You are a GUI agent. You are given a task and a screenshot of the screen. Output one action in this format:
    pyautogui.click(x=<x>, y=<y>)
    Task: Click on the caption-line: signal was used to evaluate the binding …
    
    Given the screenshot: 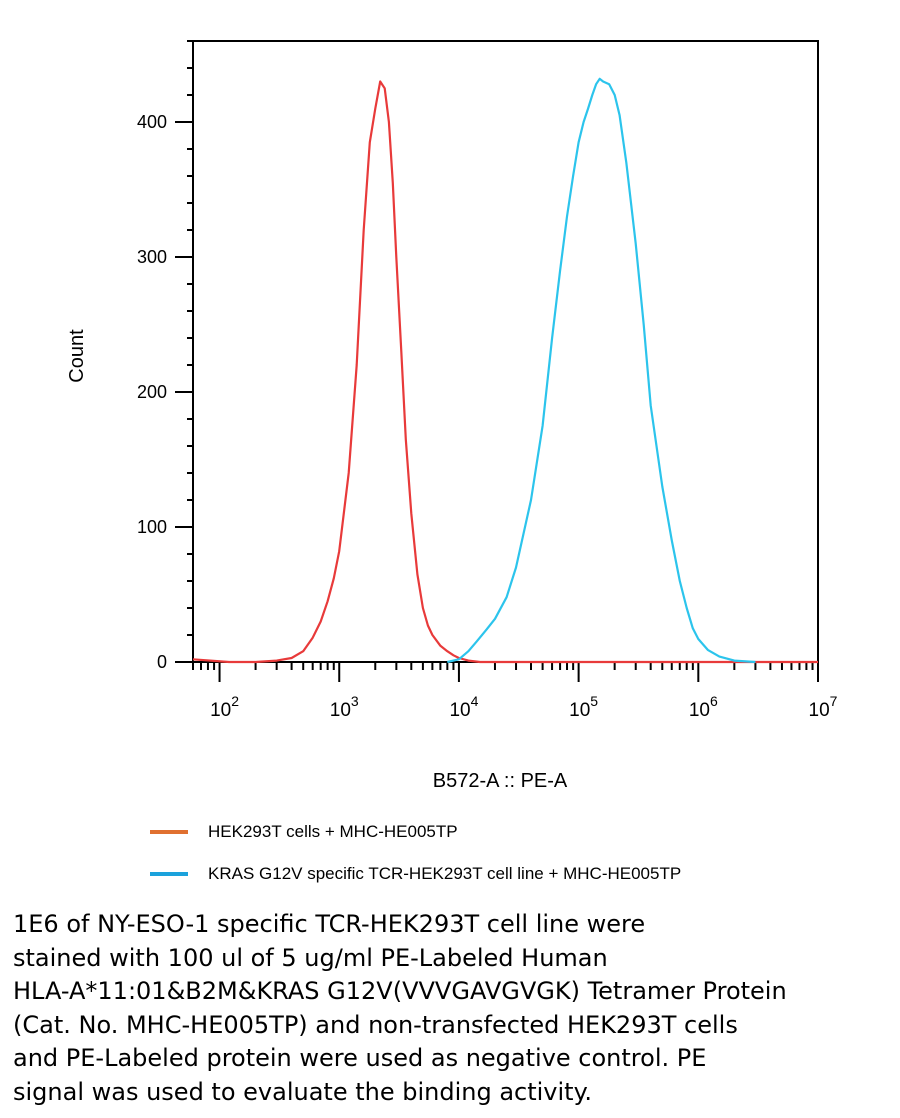 What is the action you would take?
    pyautogui.click(x=302, y=1091)
    